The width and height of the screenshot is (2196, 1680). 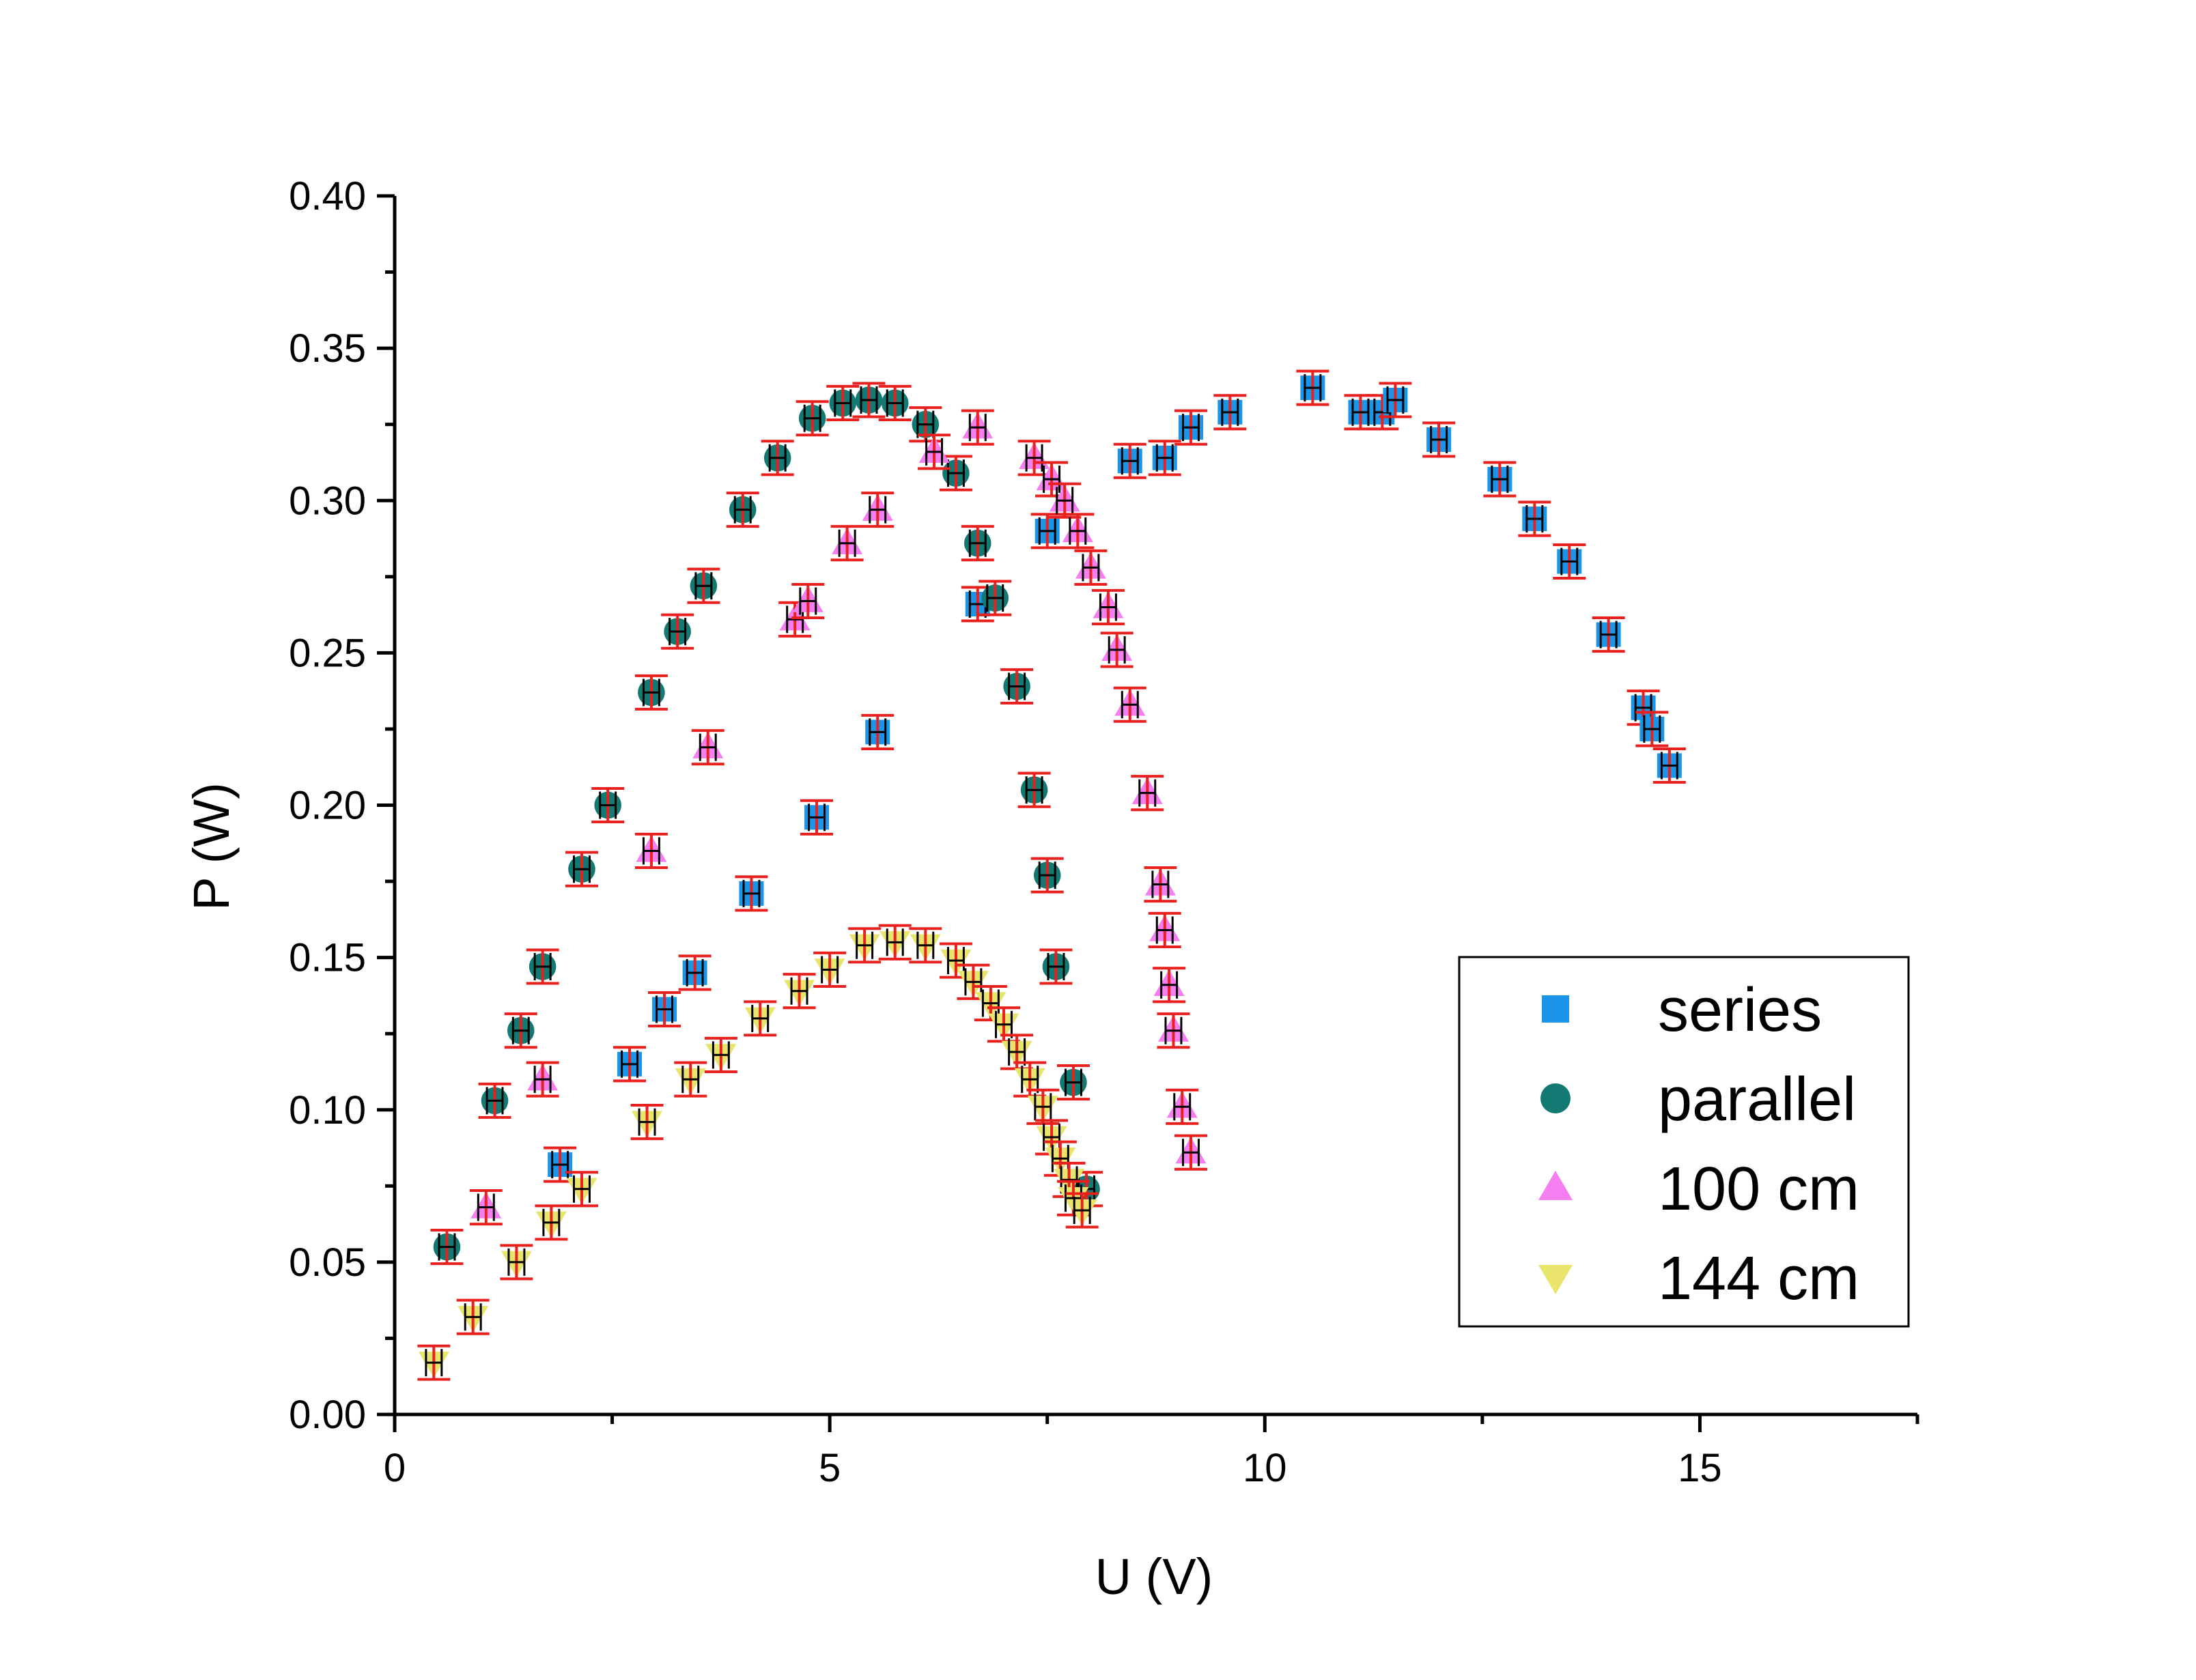 I want to click on x-tick-label: 15, so click(x=1700, y=1468).